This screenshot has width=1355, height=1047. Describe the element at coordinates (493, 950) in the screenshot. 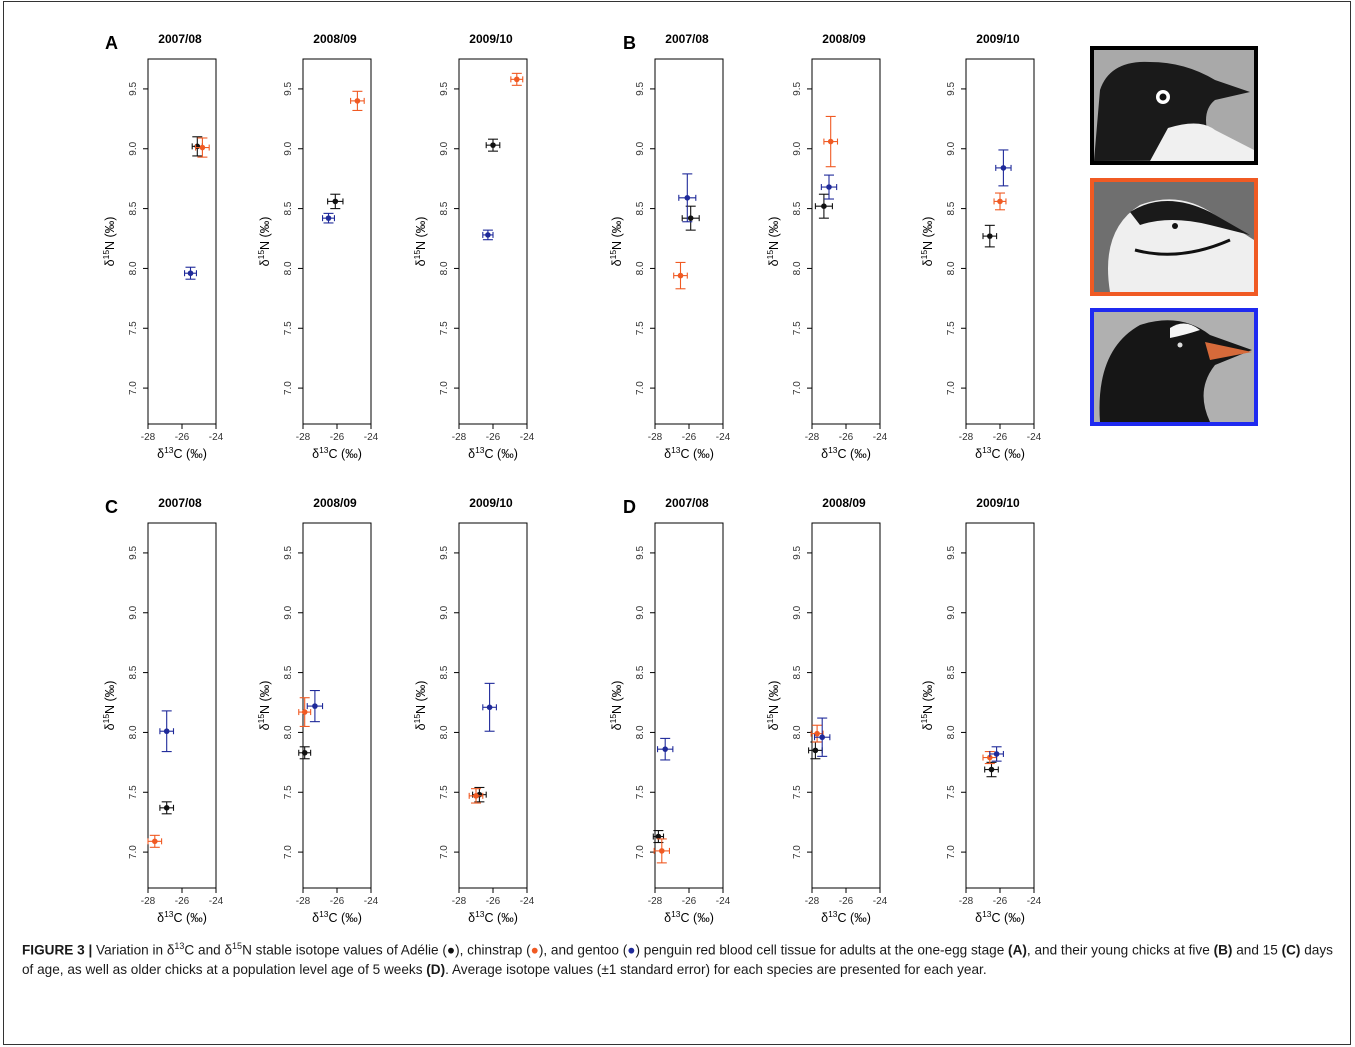

I see `caption-text: ), chinstrap (` at that location.